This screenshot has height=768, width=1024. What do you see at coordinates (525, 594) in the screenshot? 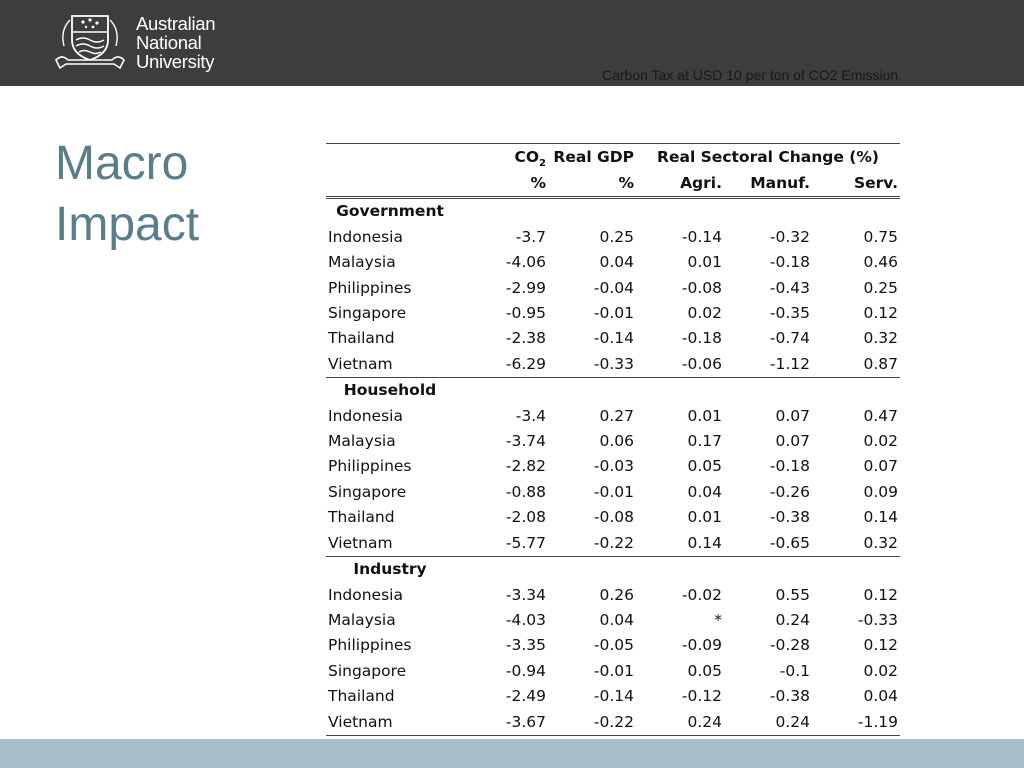
I see `co2-cell: -3.34` at bounding box center [525, 594].